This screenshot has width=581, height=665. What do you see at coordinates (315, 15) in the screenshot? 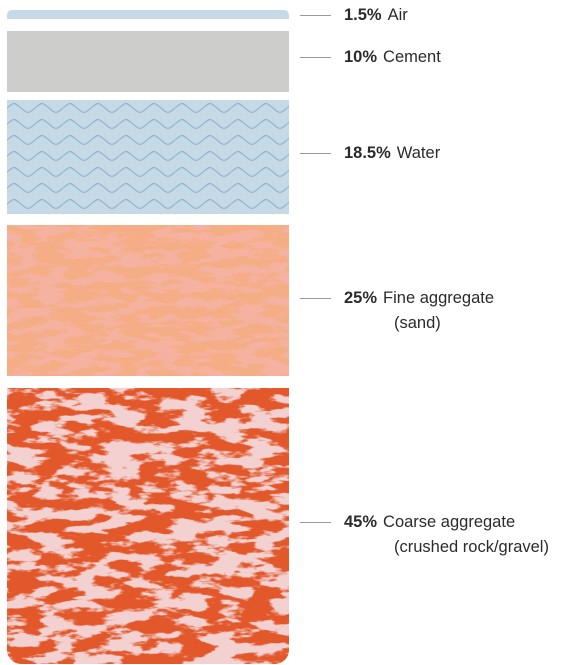
I see `air-leader-line` at bounding box center [315, 15].